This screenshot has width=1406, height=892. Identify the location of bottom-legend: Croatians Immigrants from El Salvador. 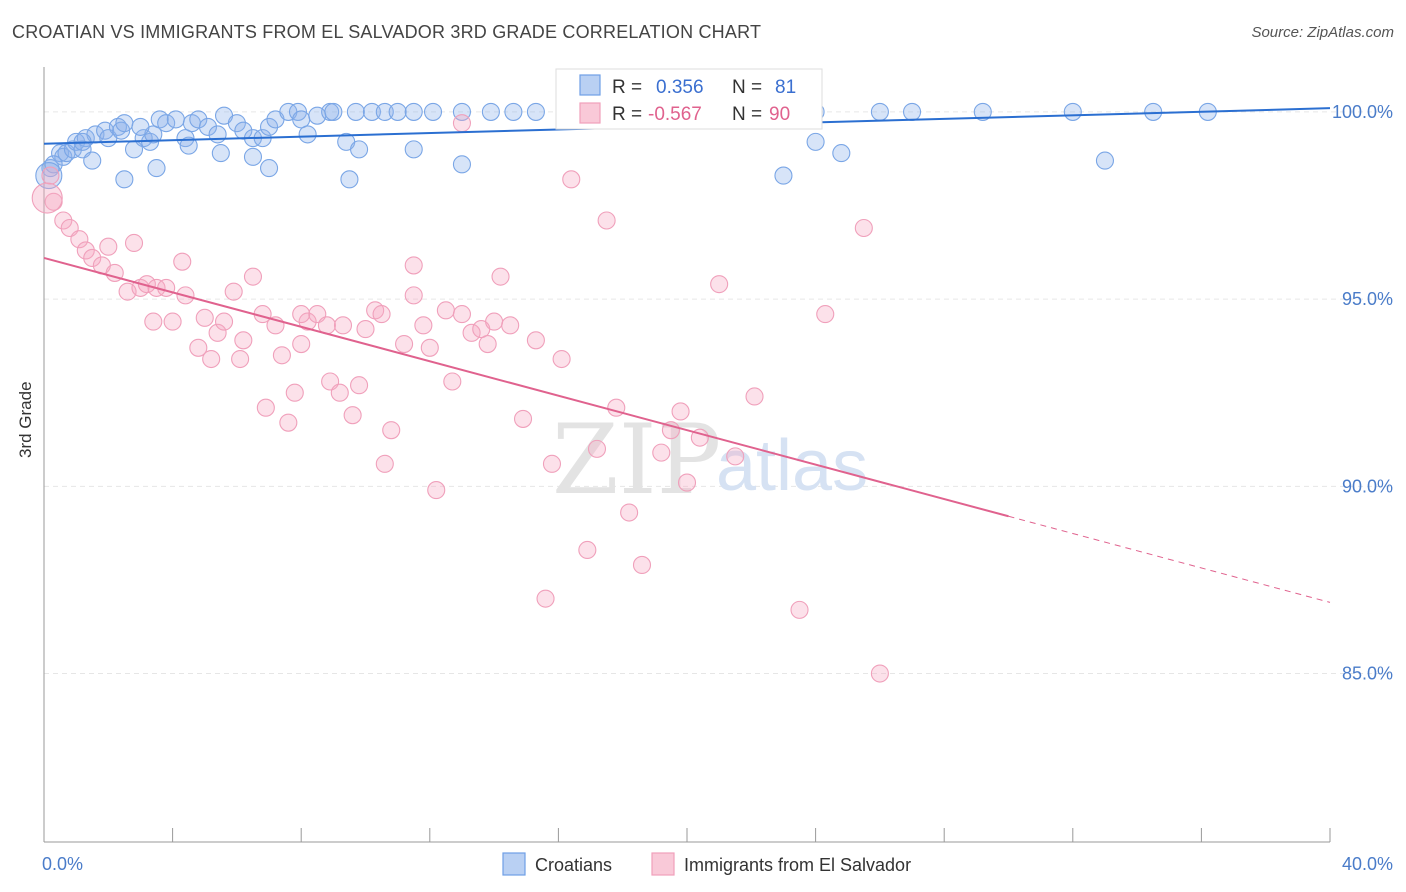
(706, 864).